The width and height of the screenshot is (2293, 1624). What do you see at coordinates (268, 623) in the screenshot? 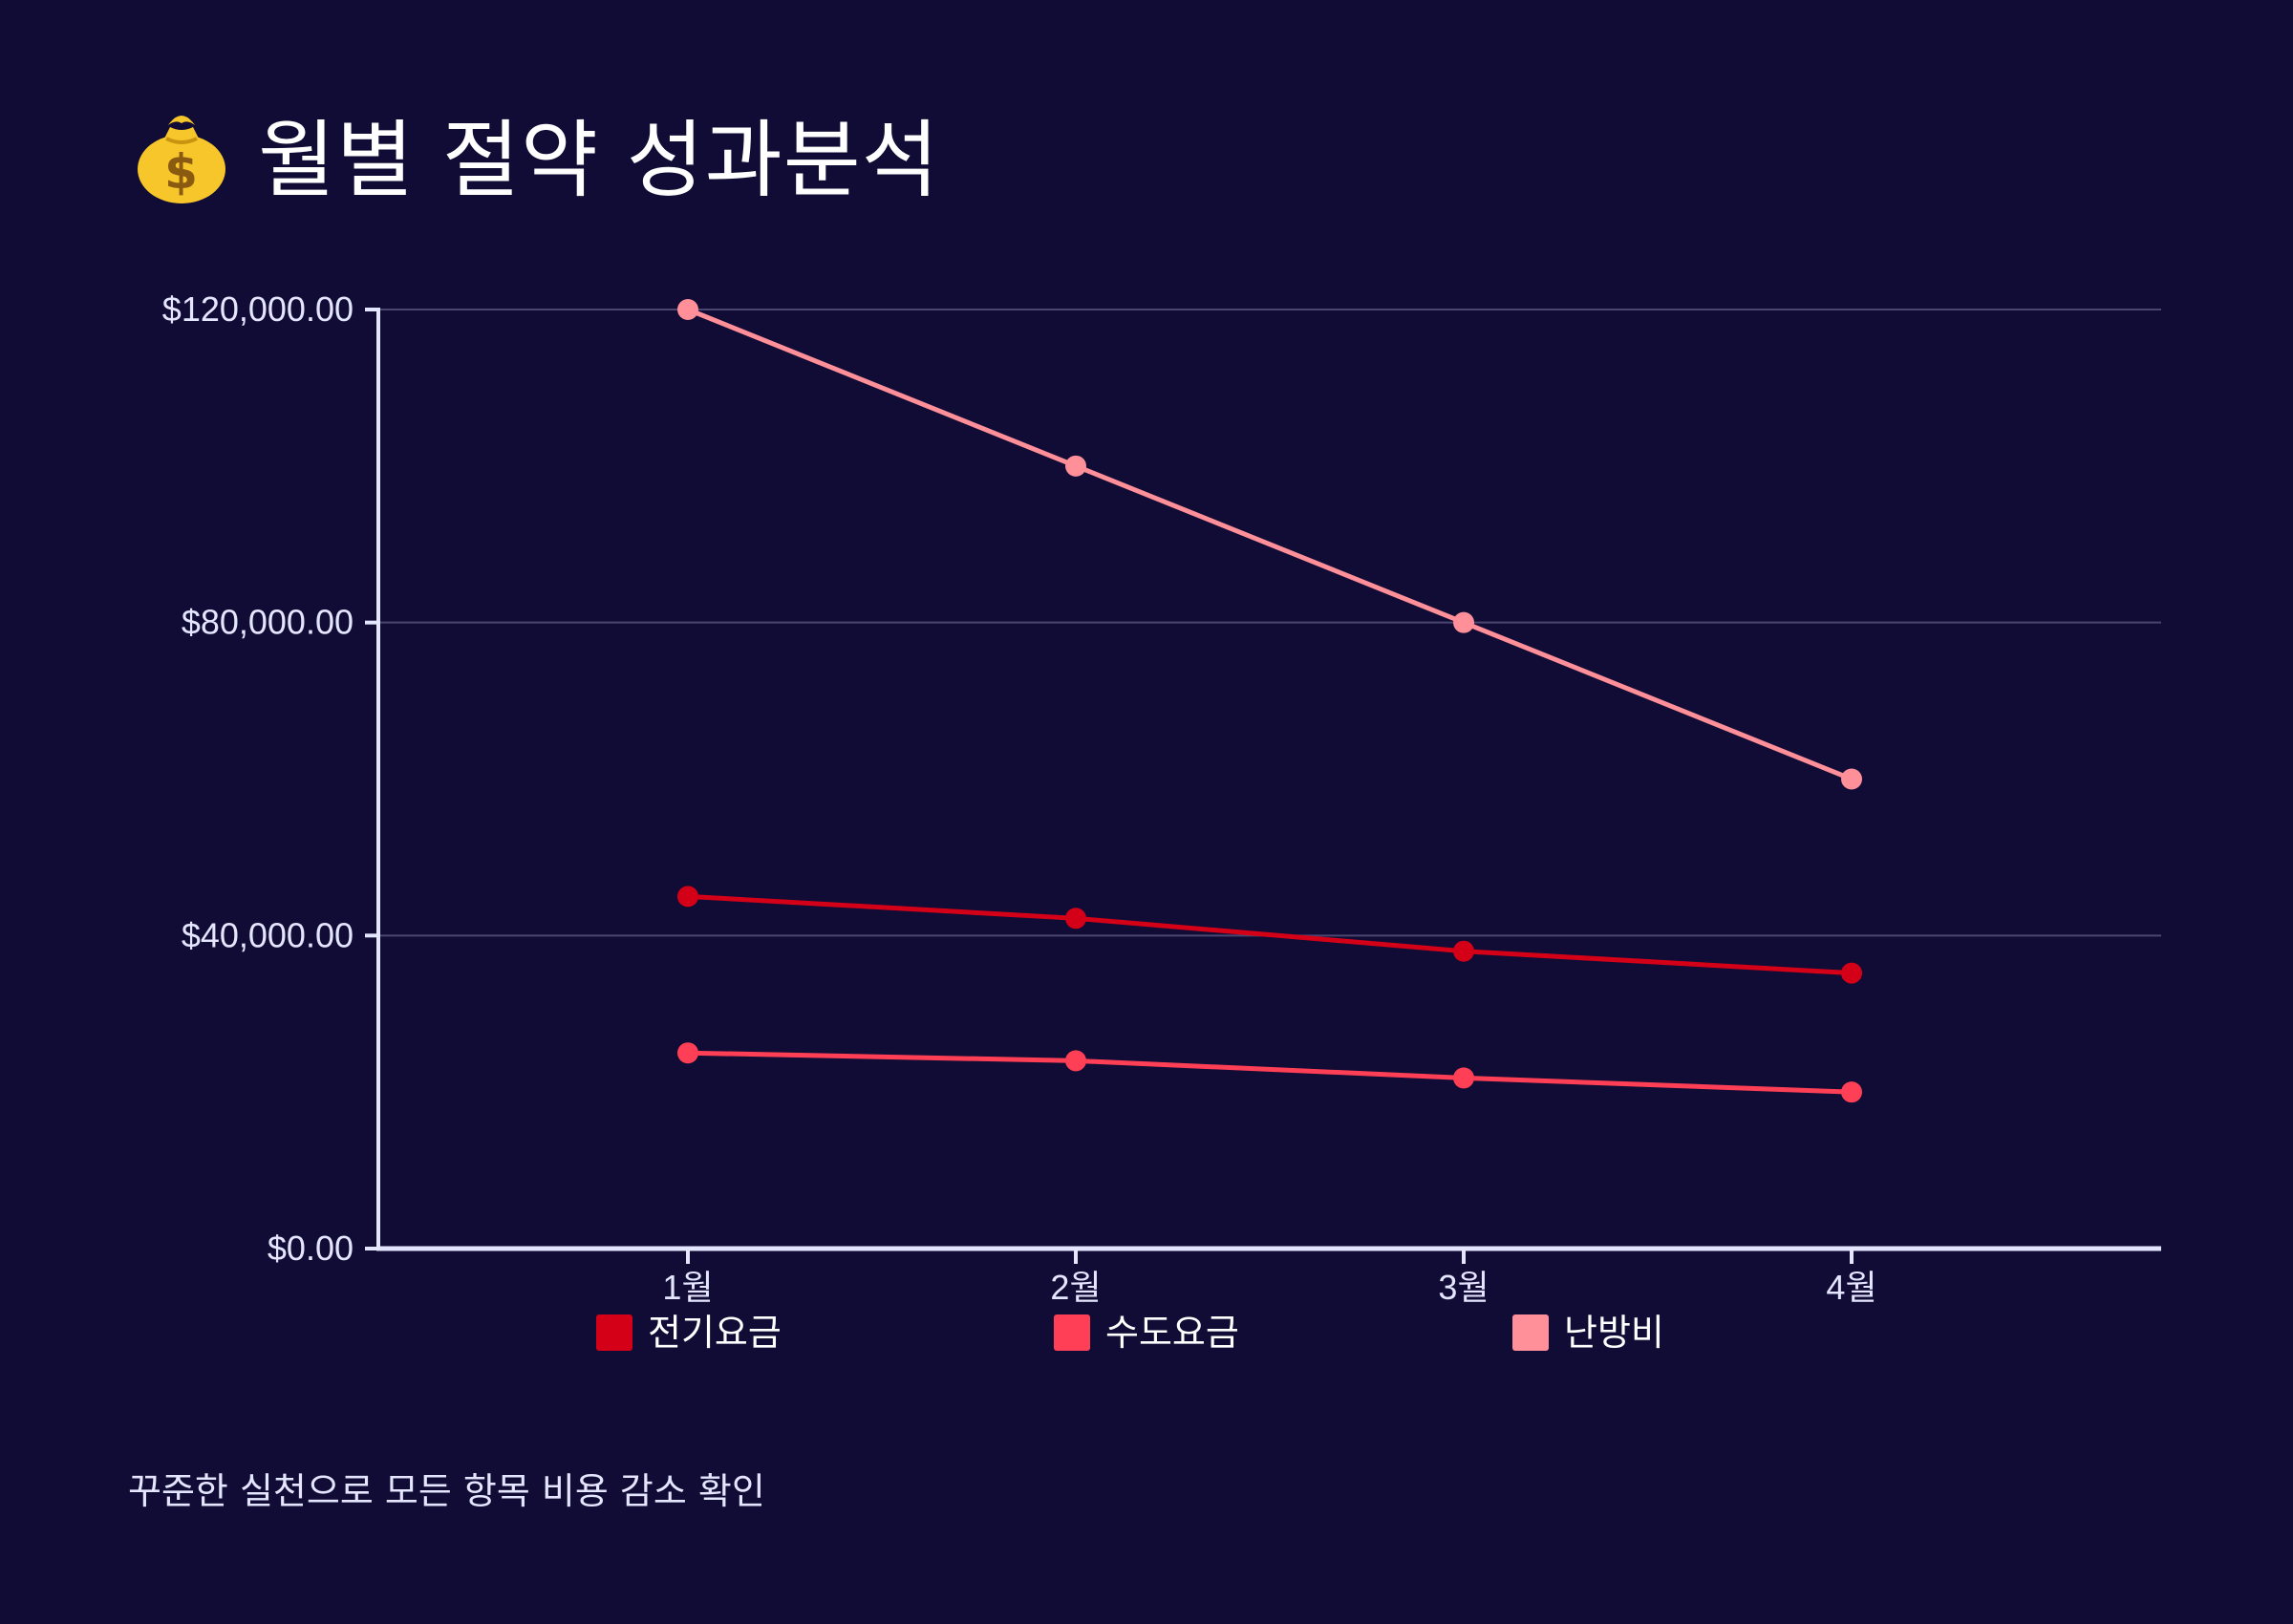
I see `y-tick-label: $80,000.00` at bounding box center [268, 623].